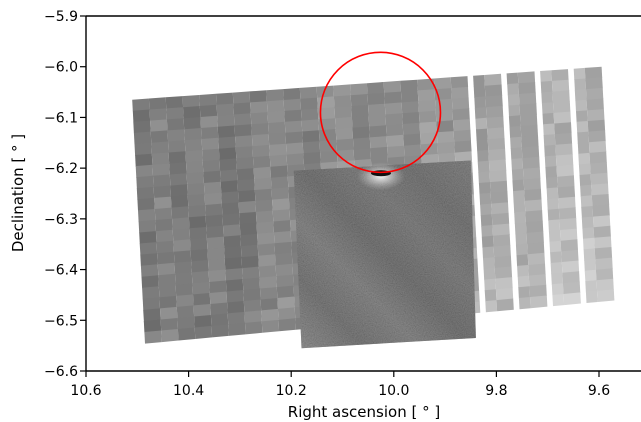  Describe the element at coordinates (380, 176) in the screenshot. I see `bright-source` at that location.